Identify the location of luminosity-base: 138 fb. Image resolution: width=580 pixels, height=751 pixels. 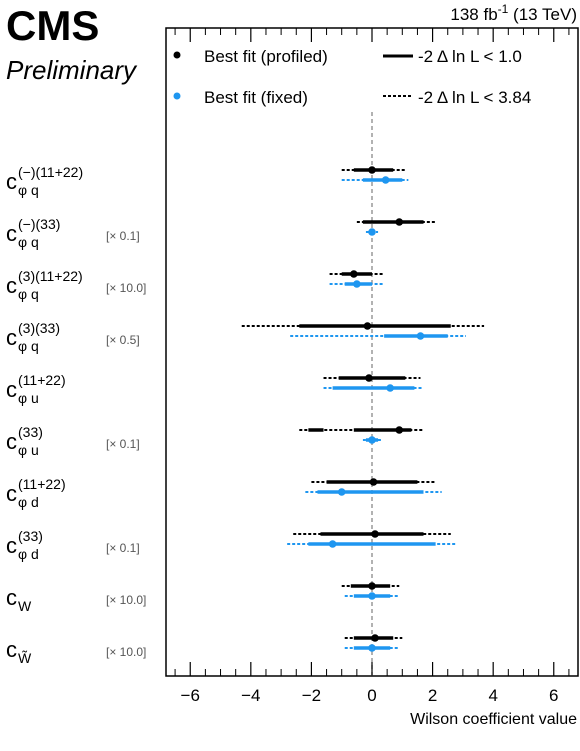
(473, 14).